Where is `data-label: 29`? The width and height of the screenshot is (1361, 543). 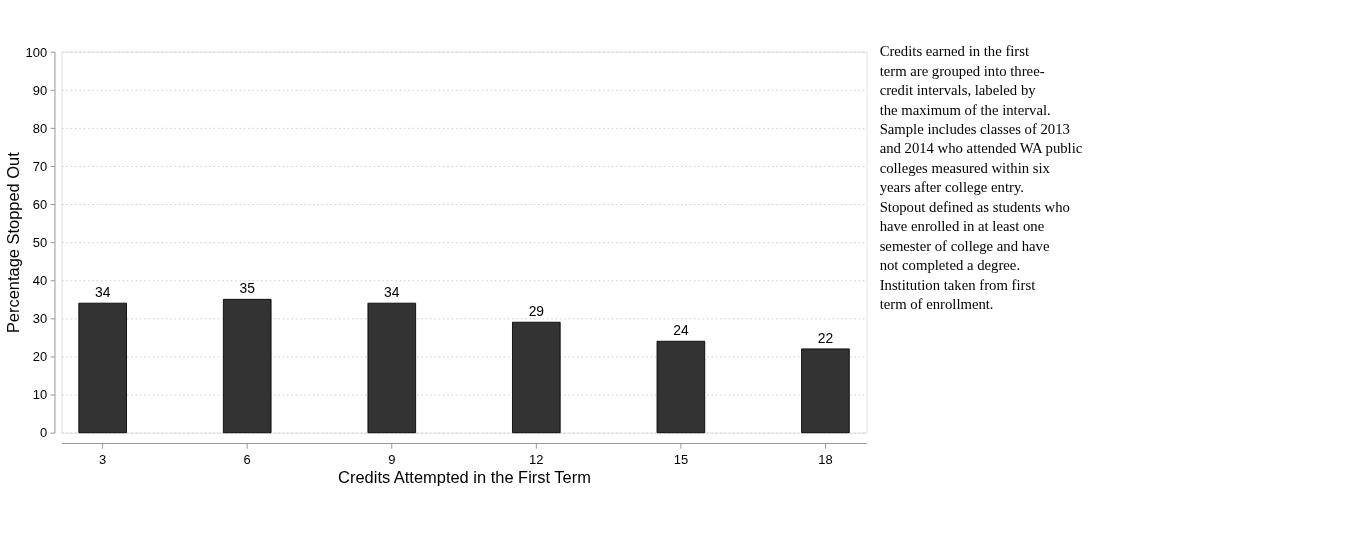 data-label: 29 is located at coordinates (536, 311).